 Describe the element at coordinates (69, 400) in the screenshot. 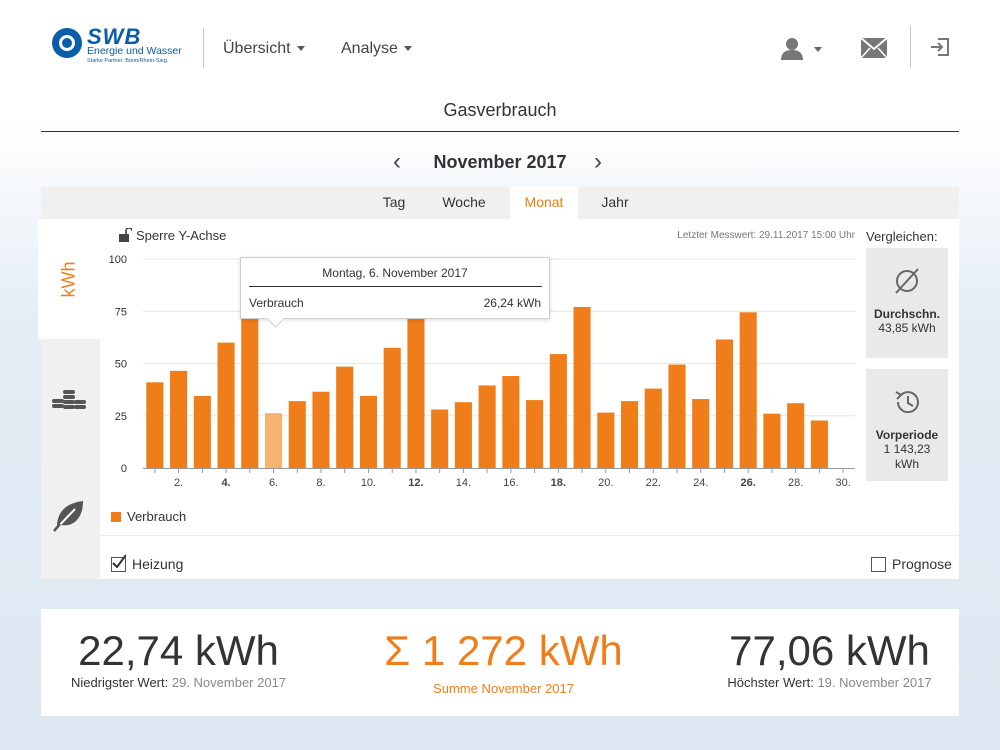

I see `side-tab-costs` at that location.